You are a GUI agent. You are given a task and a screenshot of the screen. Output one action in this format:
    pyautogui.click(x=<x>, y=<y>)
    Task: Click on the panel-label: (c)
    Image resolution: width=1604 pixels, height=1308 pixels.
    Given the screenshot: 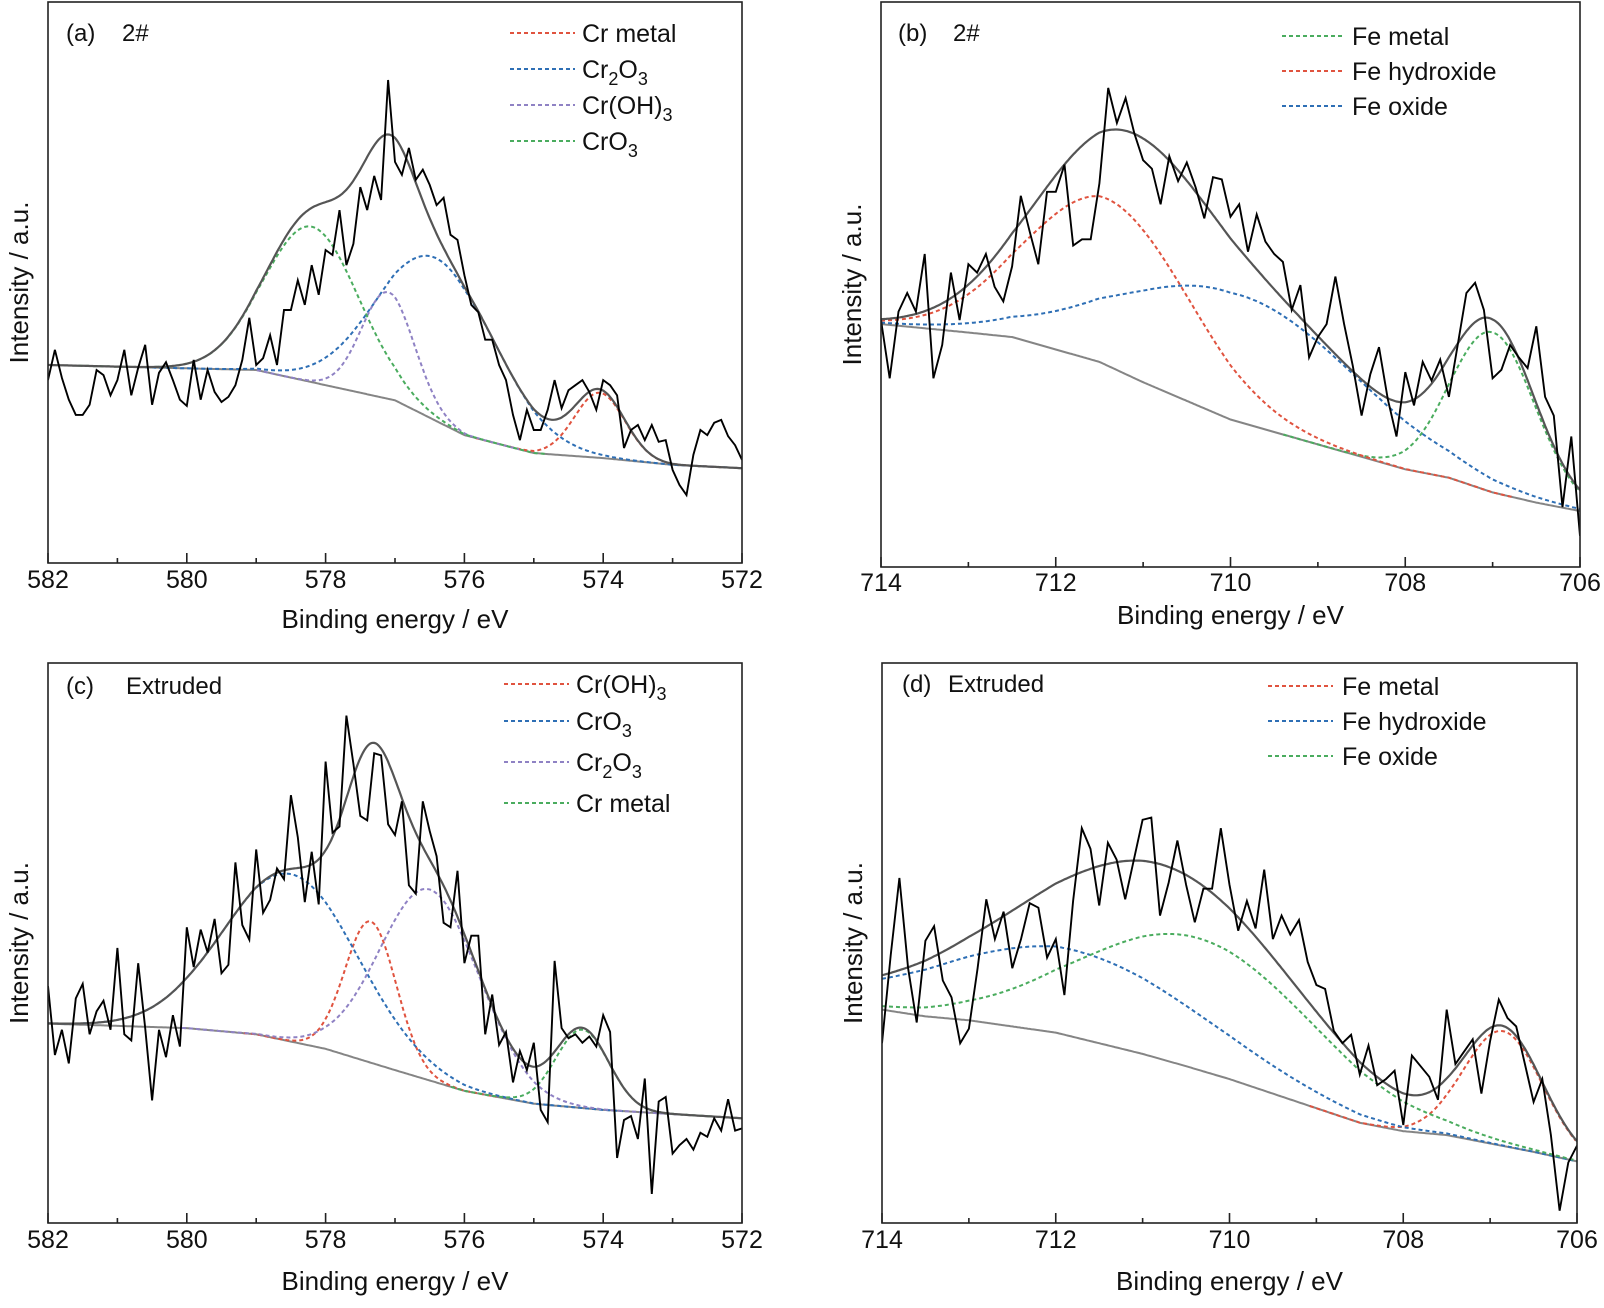 What is the action you would take?
    pyautogui.click(x=80, y=686)
    